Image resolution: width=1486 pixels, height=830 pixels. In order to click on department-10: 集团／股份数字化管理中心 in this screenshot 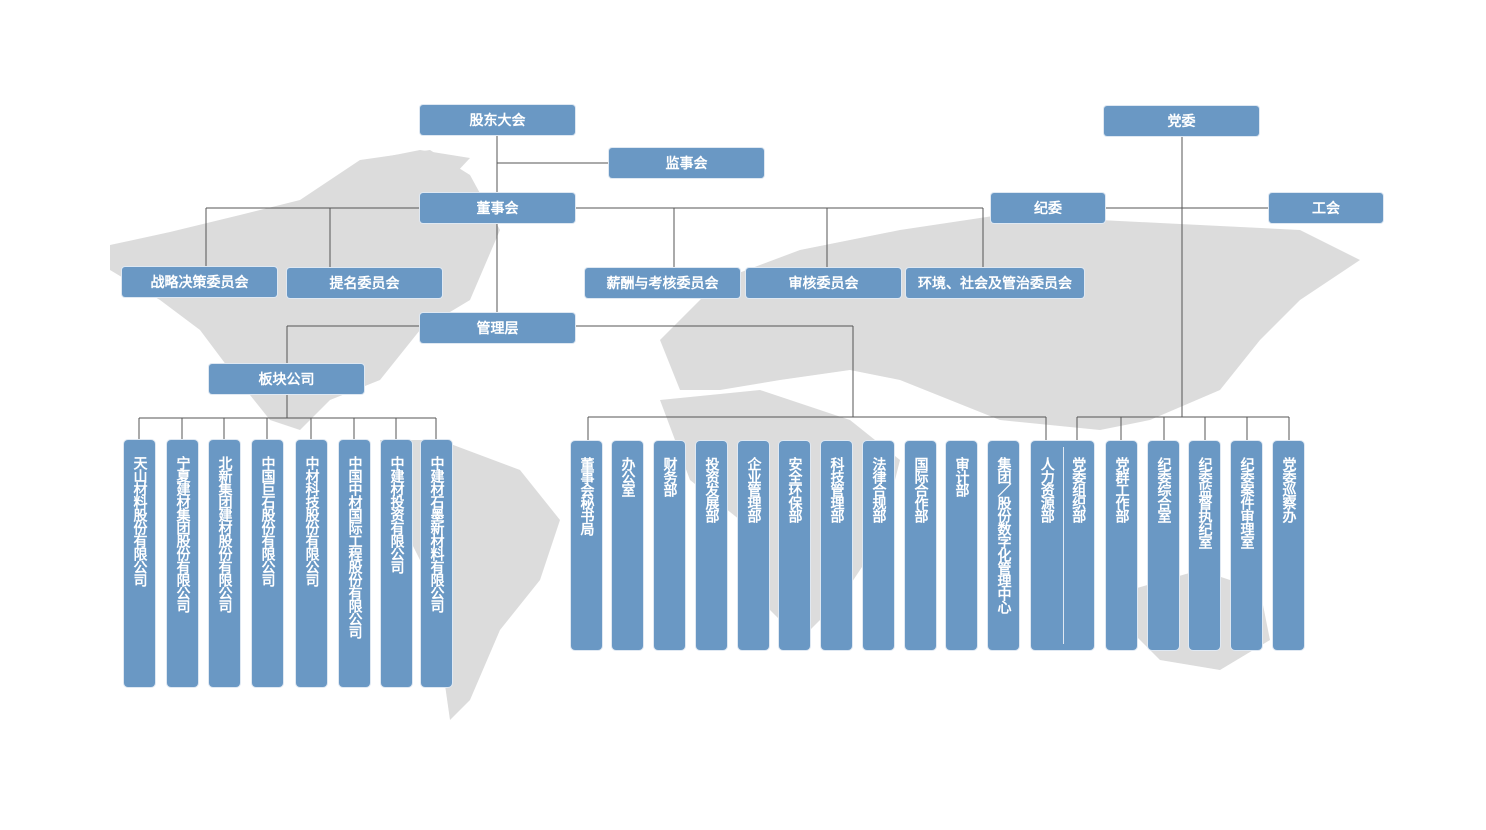, I will do `click(1003, 545)`.